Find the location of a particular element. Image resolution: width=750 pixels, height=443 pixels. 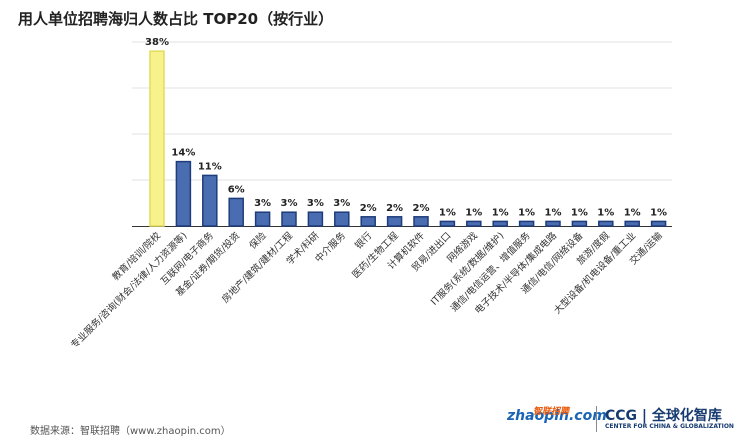

category-label: 银行 is located at coordinates (363, 240).